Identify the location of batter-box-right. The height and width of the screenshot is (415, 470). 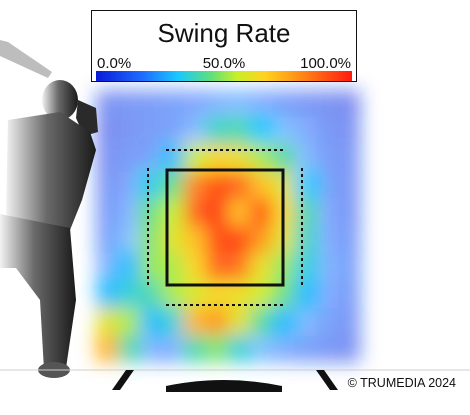
(327, 380).